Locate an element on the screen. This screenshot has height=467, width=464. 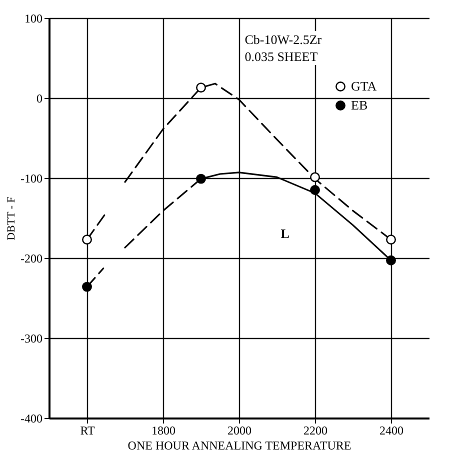
y-tick-label: 100 is located at coordinates (33, 19).